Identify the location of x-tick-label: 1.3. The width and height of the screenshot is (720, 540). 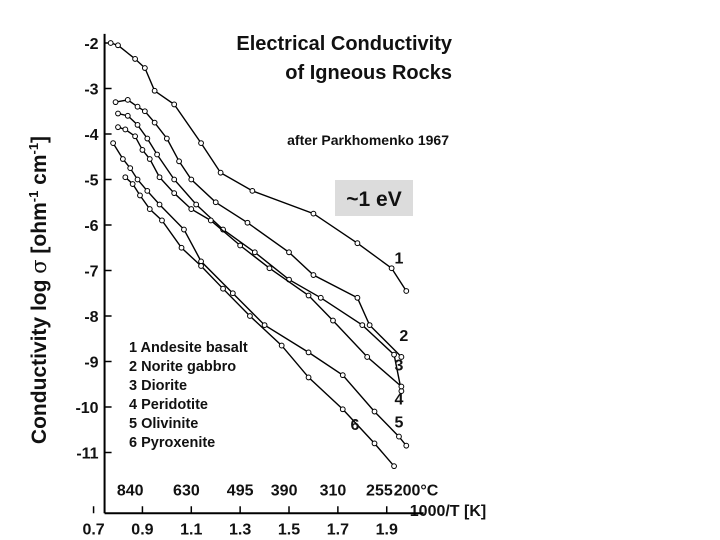
(240, 529).